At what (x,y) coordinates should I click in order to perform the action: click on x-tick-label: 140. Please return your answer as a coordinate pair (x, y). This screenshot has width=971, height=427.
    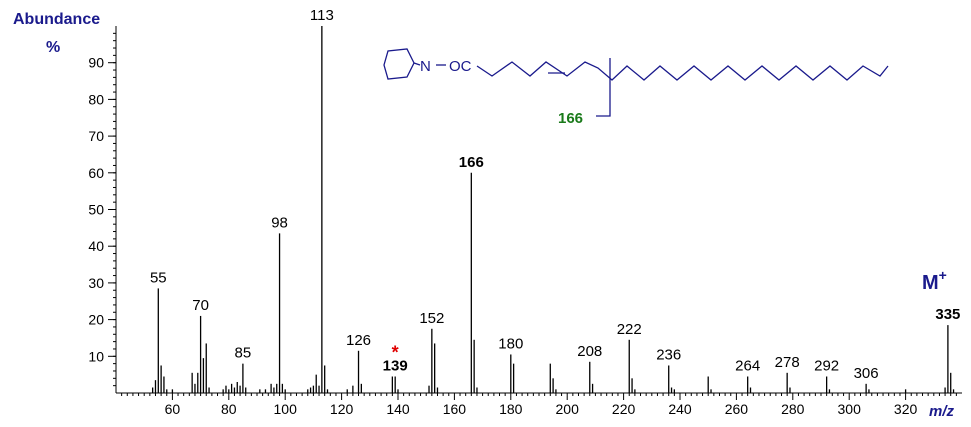
    Looking at the image, I should click on (398, 409).